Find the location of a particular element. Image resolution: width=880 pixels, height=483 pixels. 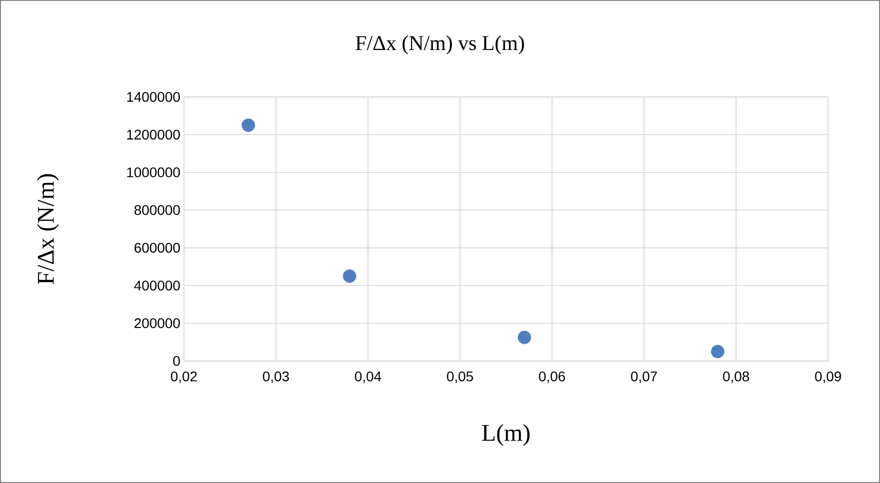

chart-title: F/Δx (N/m) vs L(m) is located at coordinates (440, 44).